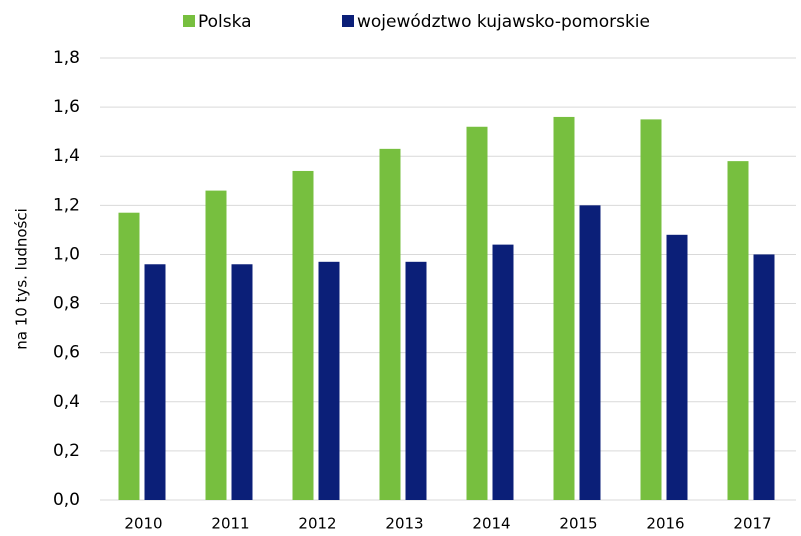  What do you see at coordinates (143, 524) in the screenshot?
I see `x-tick-label: 2010` at bounding box center [143, 524].